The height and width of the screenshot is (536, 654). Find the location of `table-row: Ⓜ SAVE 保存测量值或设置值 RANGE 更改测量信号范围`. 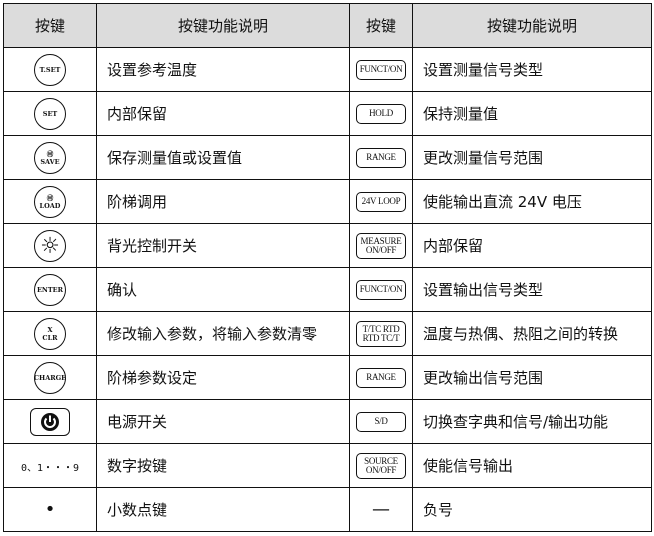

table-row: Ⓜ SAVE 保存测量值或设置值 RANGE 更改测量信号范围 is located at coordinates (327, 157).